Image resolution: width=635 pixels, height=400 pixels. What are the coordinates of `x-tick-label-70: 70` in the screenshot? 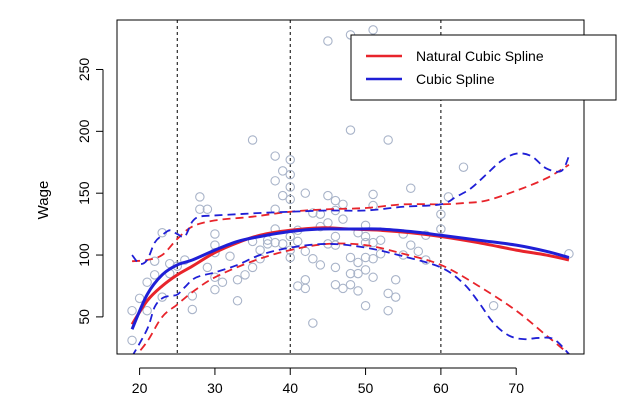 It's located at (516, 388).